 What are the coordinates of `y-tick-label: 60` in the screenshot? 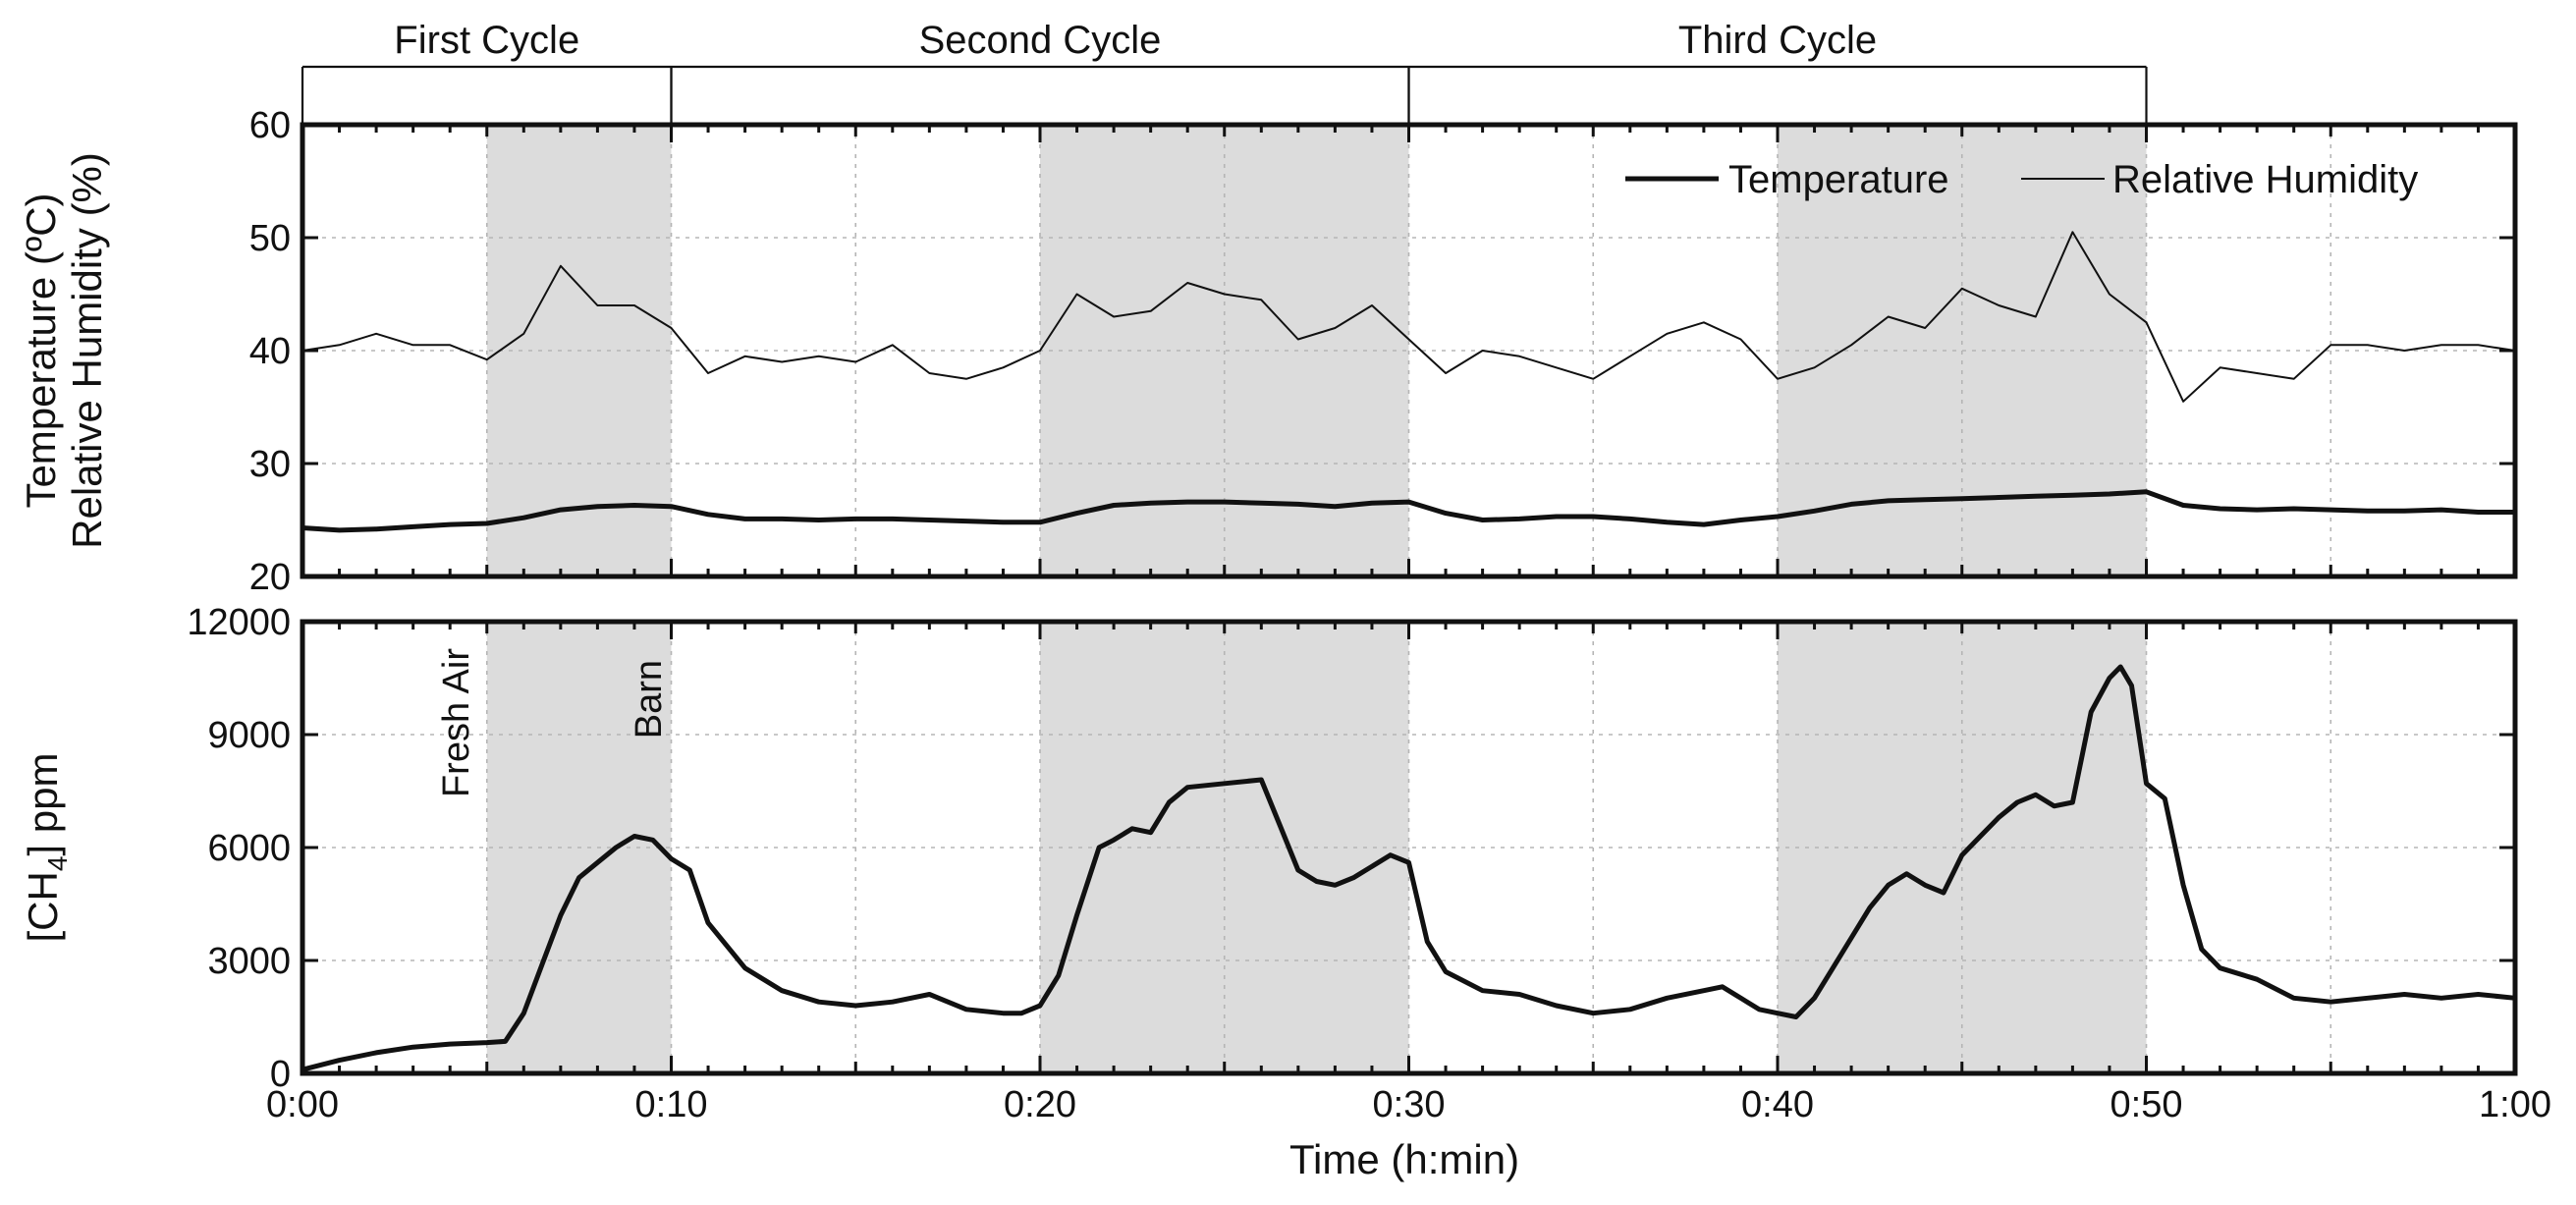 It's located at (270, 125).